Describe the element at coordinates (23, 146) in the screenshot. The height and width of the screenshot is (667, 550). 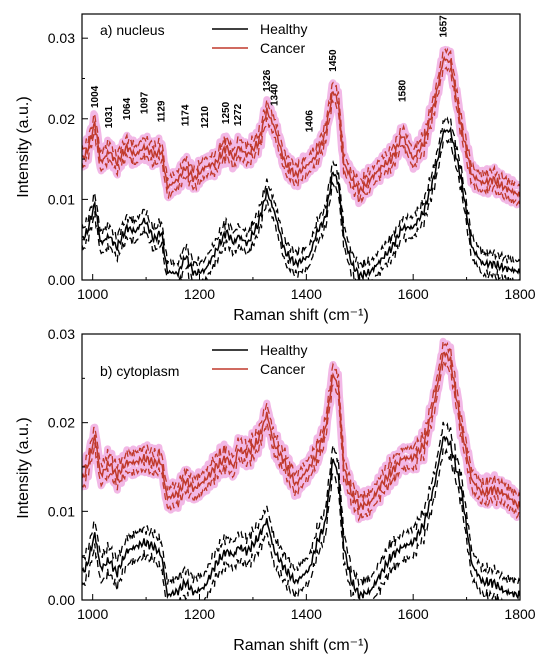
I see `y-axis-title-nucleus: Intensity (a.u.)` at that location.